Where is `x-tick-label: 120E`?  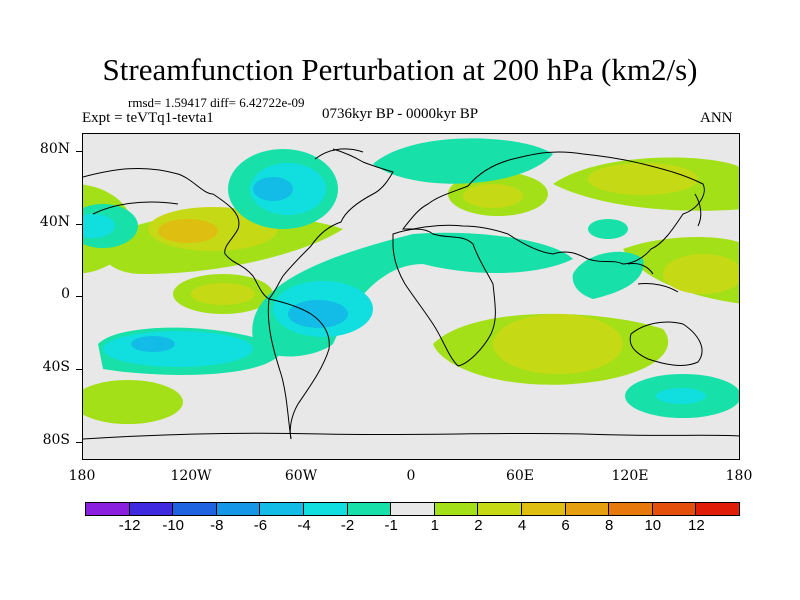 x-tick-label: 120E is located at coordinates (630, 476).